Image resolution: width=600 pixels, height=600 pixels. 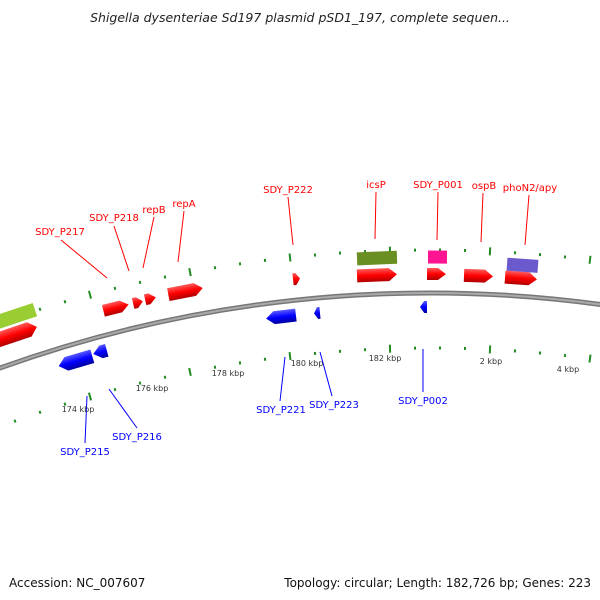 What do you see at coordinates (484, 186) in the screenshot?
I see `forward-gene-label: ospB` at bounding box center [484, 186].